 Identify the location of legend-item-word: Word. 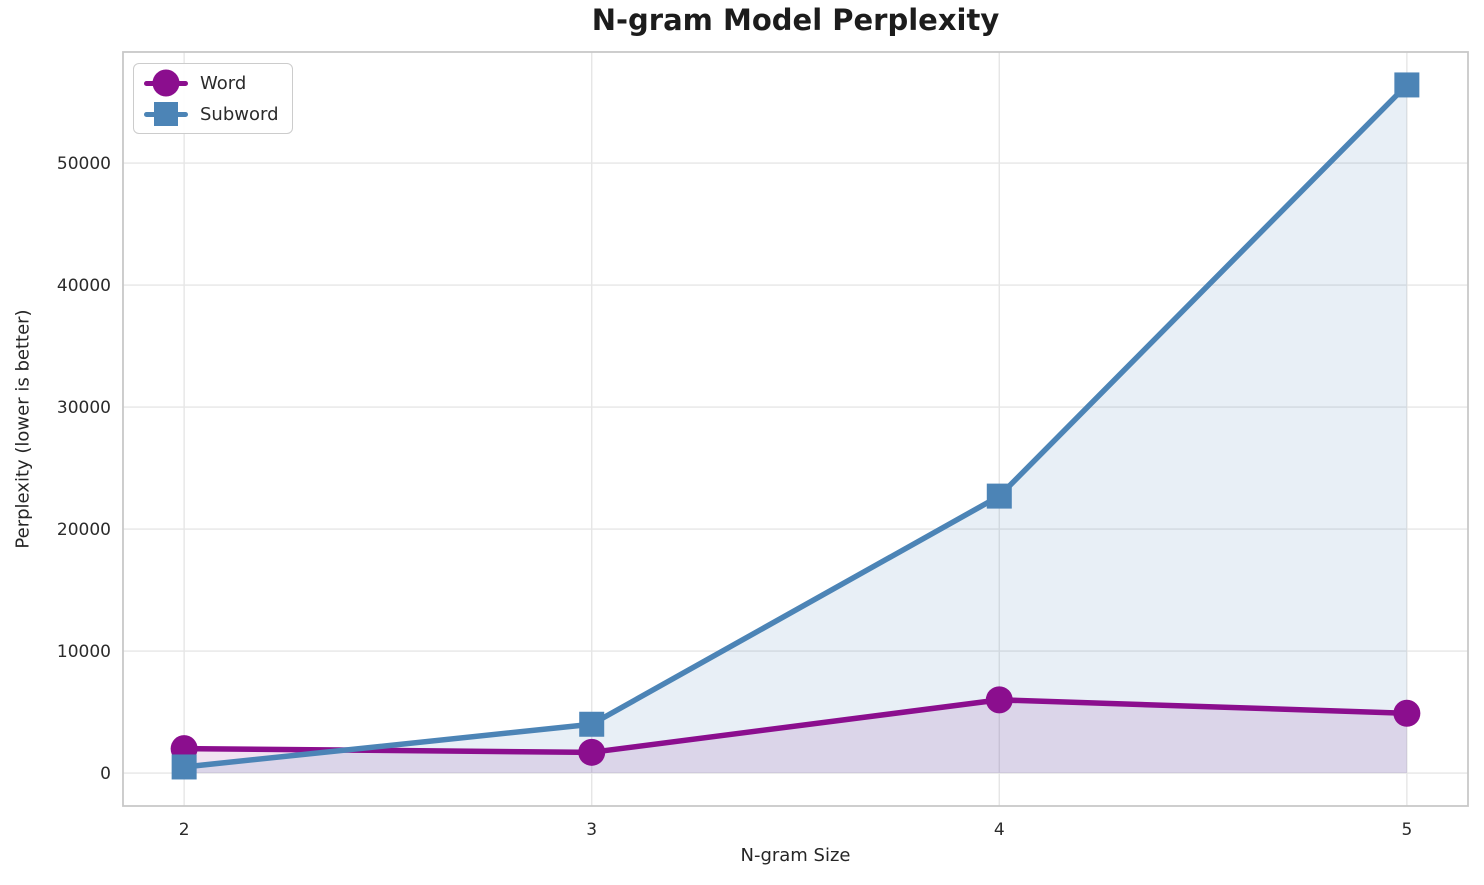
(211, 83).